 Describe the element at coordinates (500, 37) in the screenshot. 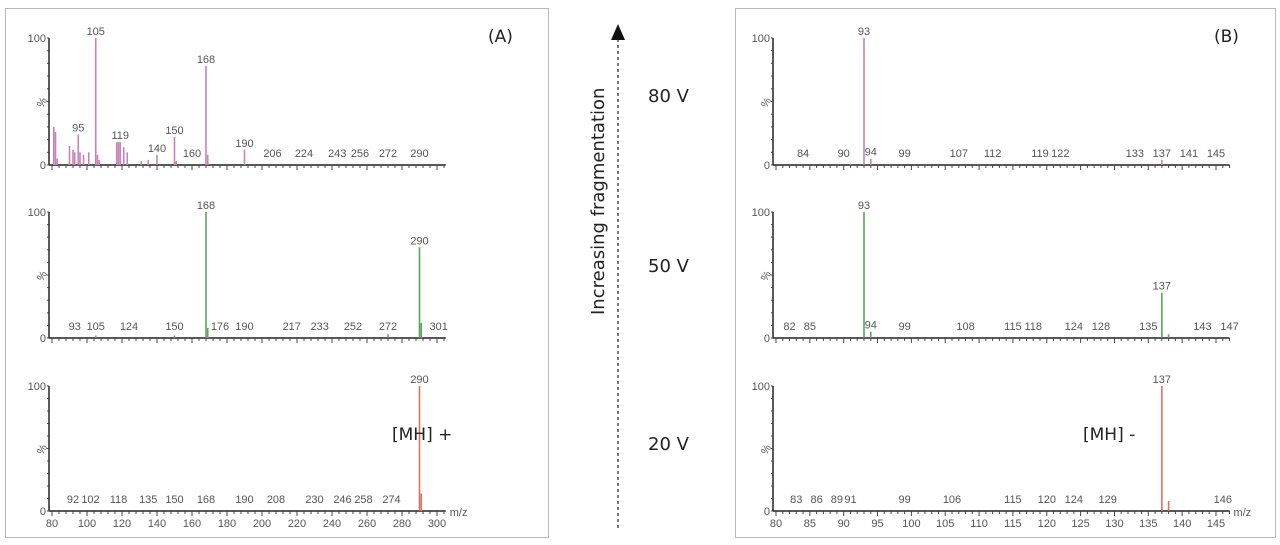

I see `panel-a-label: (A)` at that location.